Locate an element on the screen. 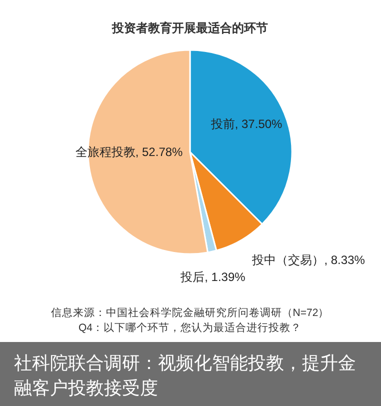 The height and width of the screenshot is (406, 381). text: 信息来源：中国社会科学院金融研究所问卷调研（N=72） is located at coordinates (190, 312).